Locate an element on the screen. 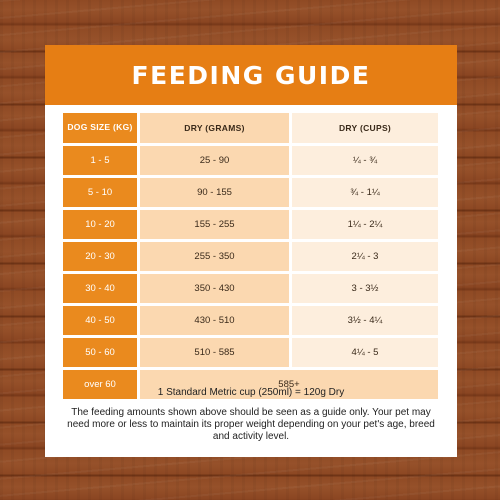  dog-size-cell: 5 - 10 is located at coordinates (100, 192).